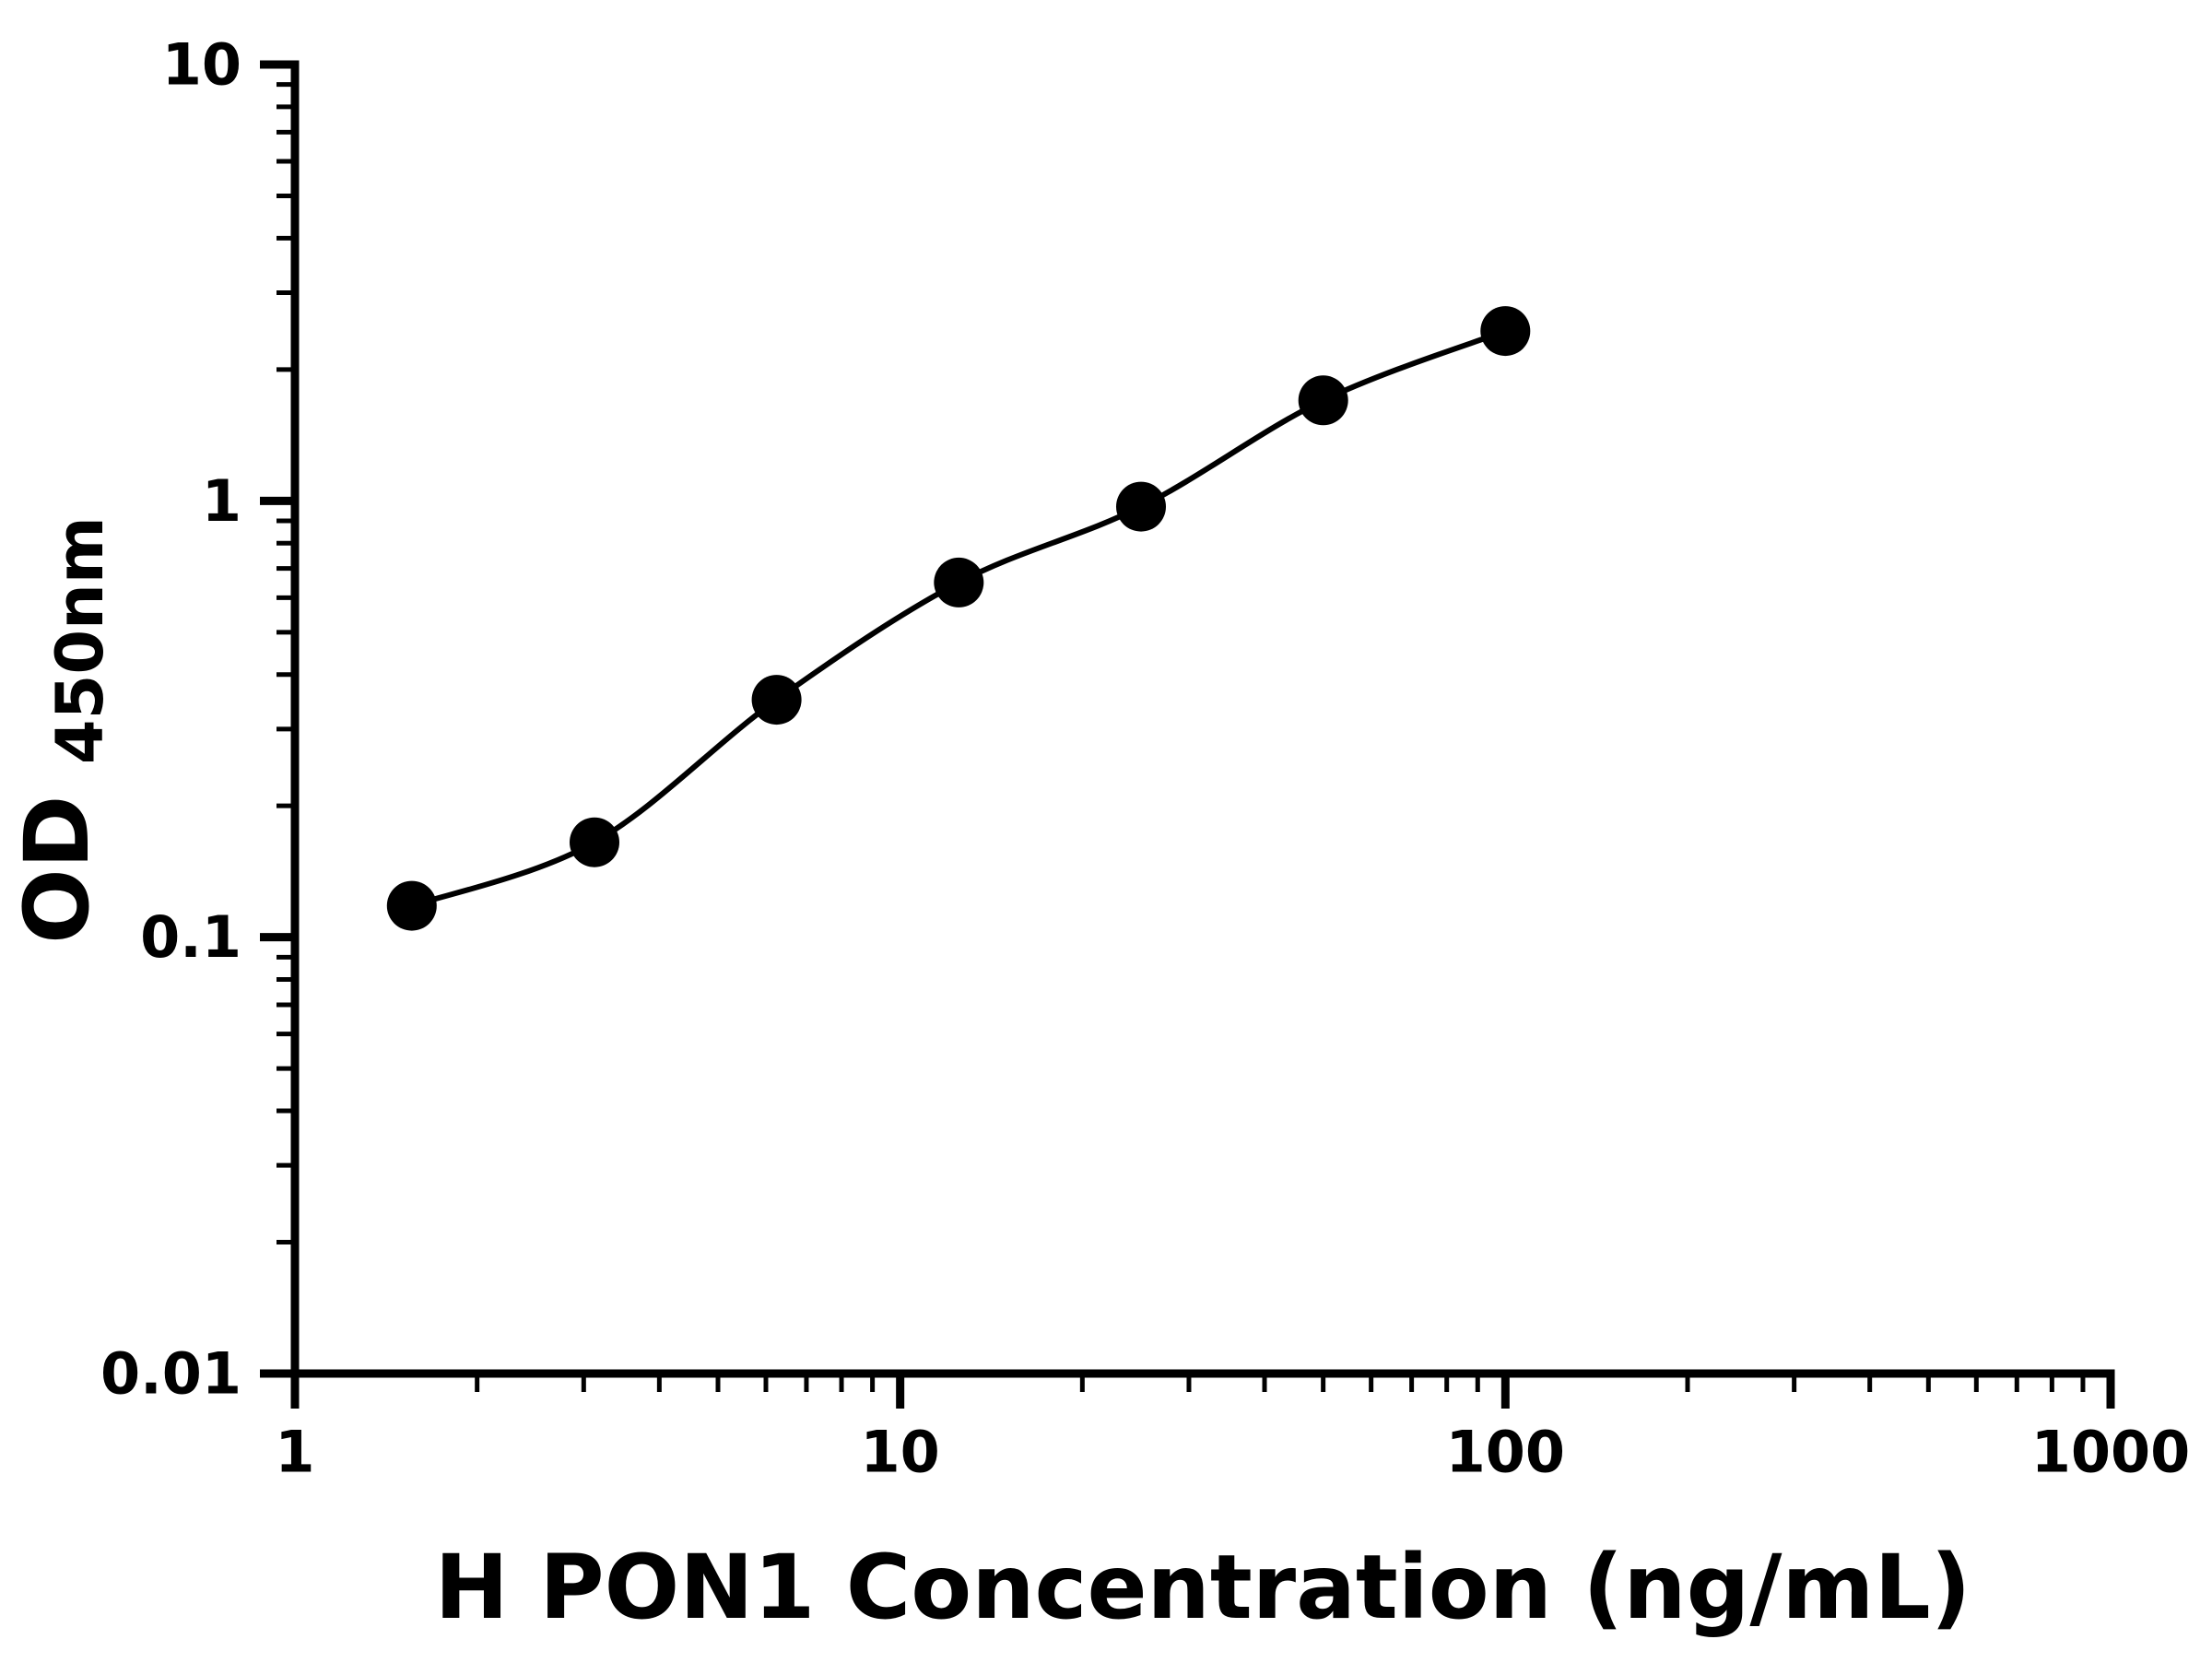 Image resolution: width=2212 pixels, height=1663 pixels. What do you see at coordinates (57, 870) in the screenshot?
I see `y-axis-title-main: OD` at bounding box center [57, 870].